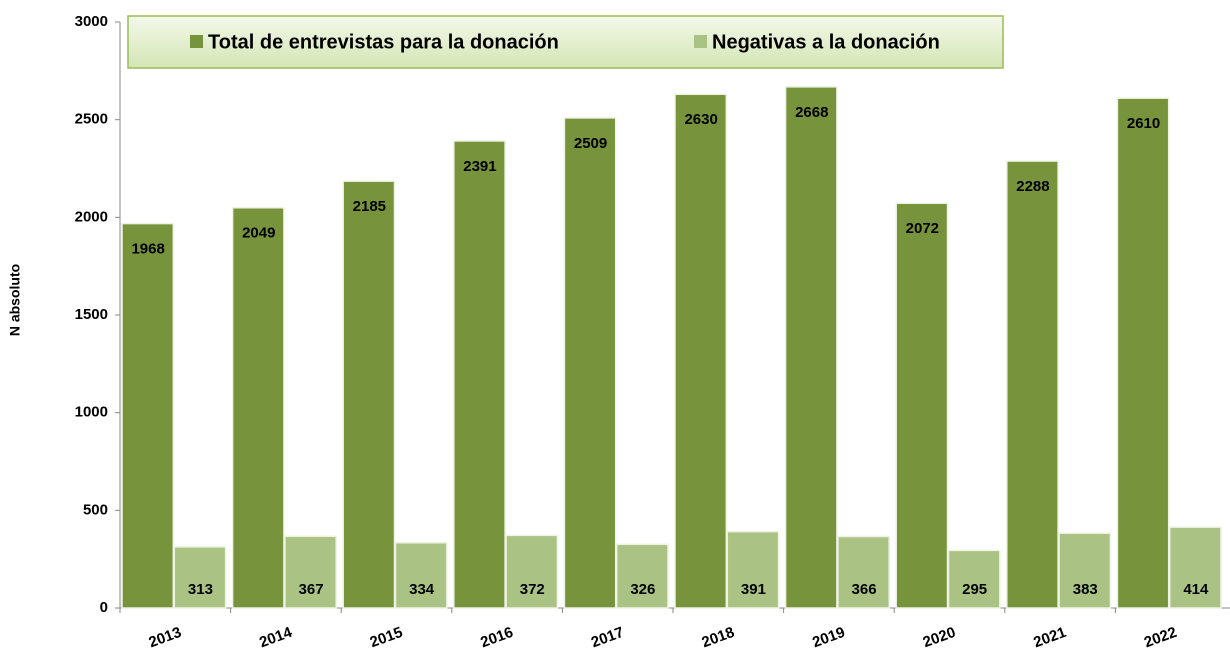 This screenshot has width=1230, height=661. What do you see at coordinates (939, 637) in the screenshot?
I see `x-tick-label: 2020` at bounding box center [939, 637].